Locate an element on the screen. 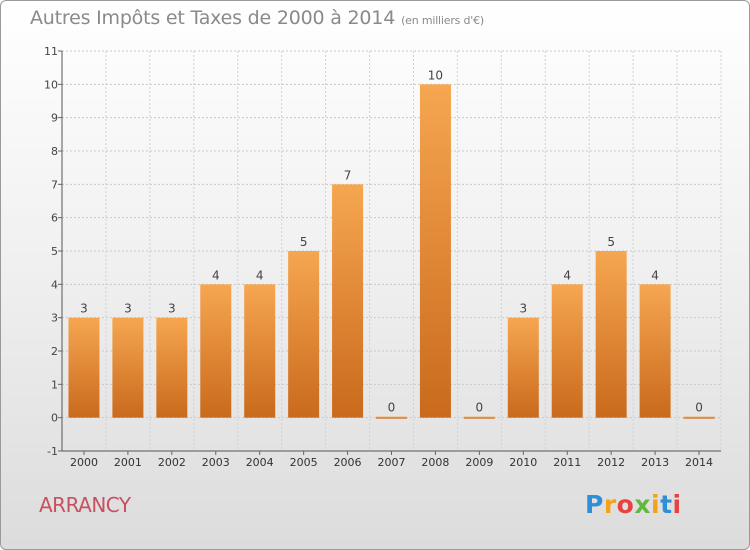 The width and height of the screenshot is (750, 550). y-tick-label: 0 is located at coordinates (54, 418).